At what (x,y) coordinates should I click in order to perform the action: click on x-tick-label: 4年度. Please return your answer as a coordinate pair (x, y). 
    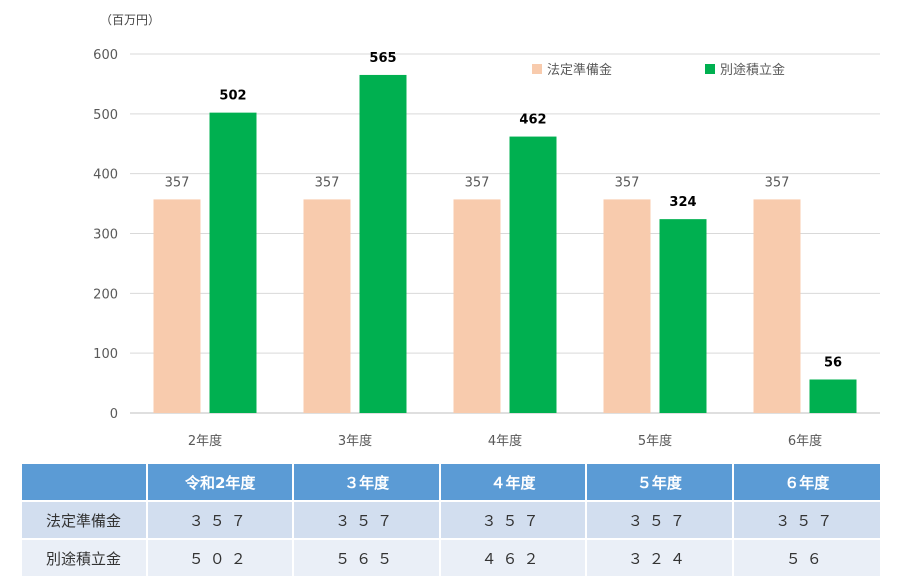
    Looking at the image, I should click on (505, 441).